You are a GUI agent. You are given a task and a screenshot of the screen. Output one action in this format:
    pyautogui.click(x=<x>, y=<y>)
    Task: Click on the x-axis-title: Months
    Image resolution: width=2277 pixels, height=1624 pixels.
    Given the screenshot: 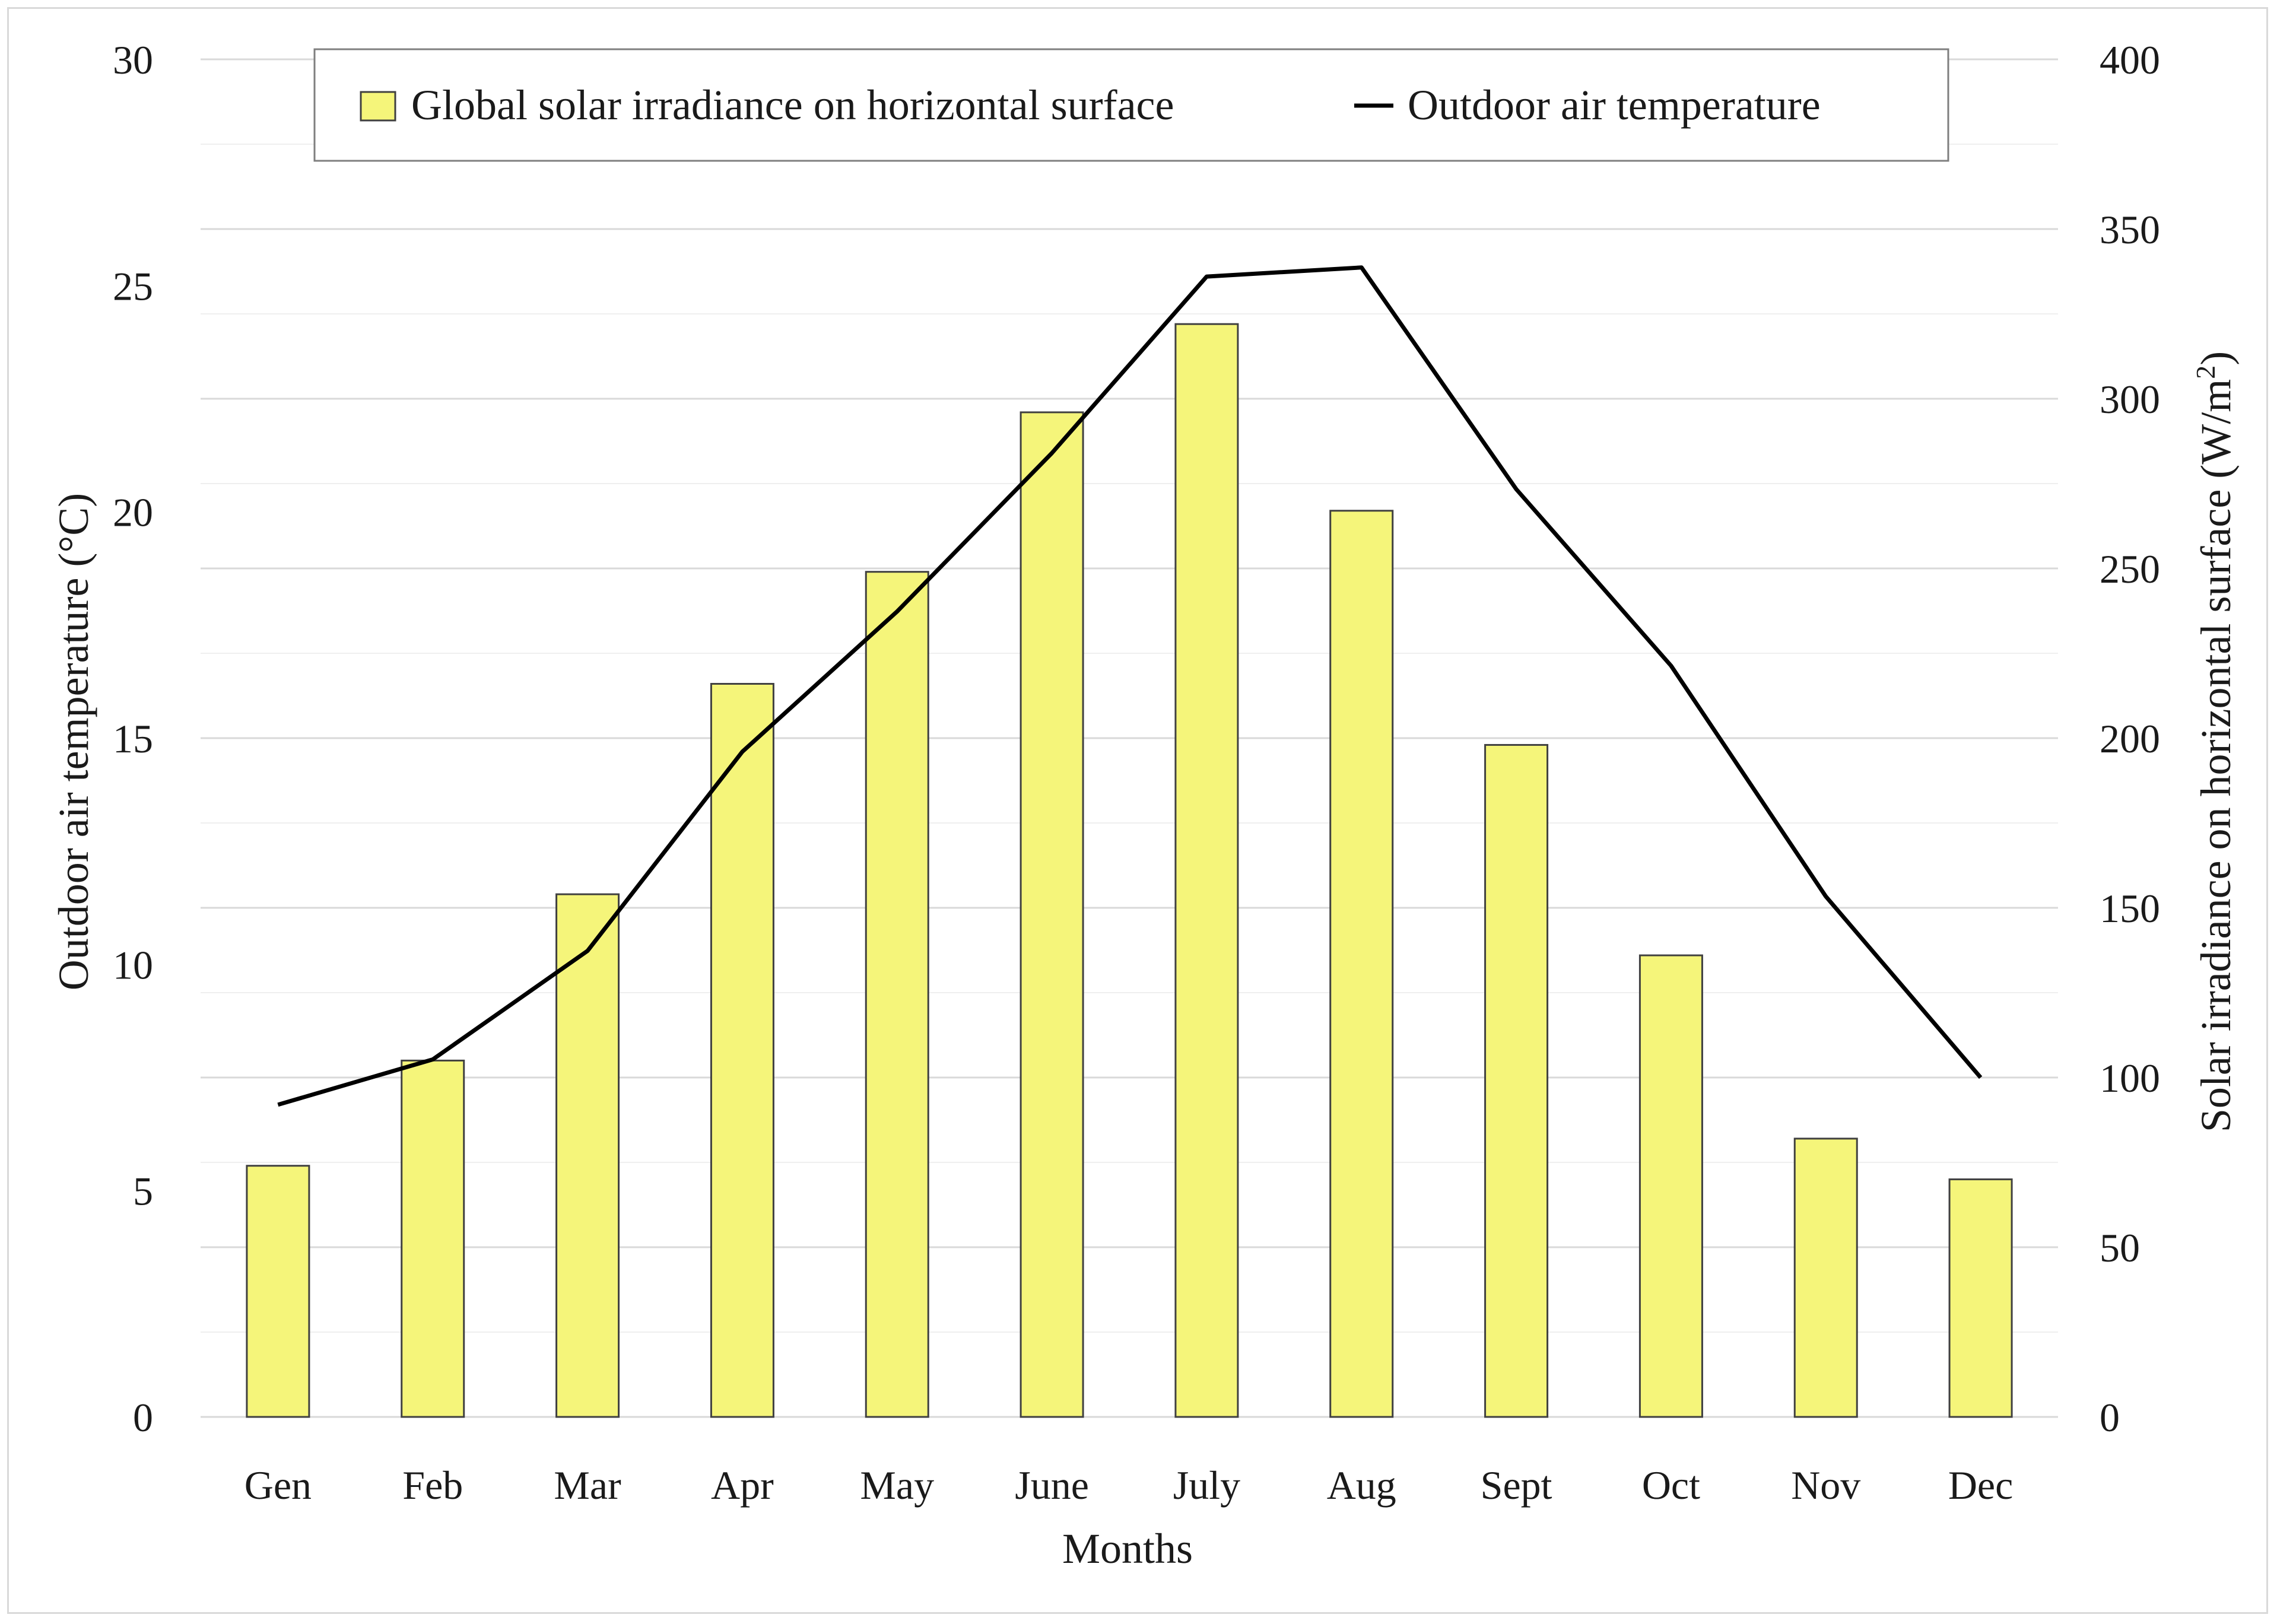 What is the action you would take?
    pyautogui.click(x=1127, y=1548)
    